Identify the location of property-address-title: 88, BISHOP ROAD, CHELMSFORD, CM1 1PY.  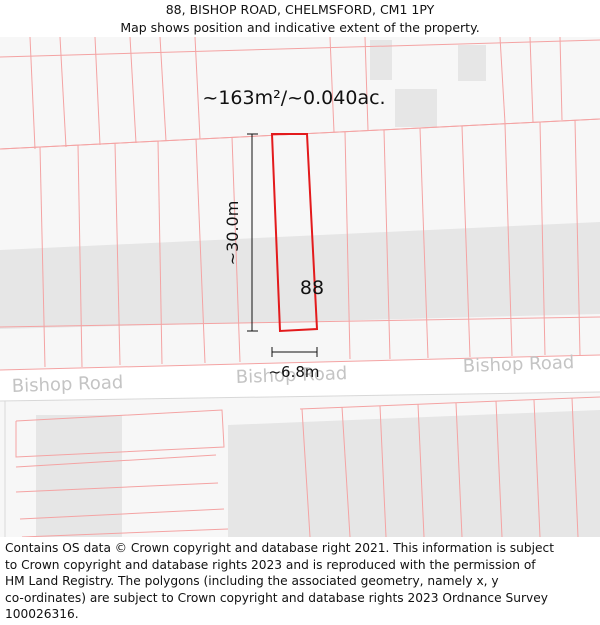
(300, 9).